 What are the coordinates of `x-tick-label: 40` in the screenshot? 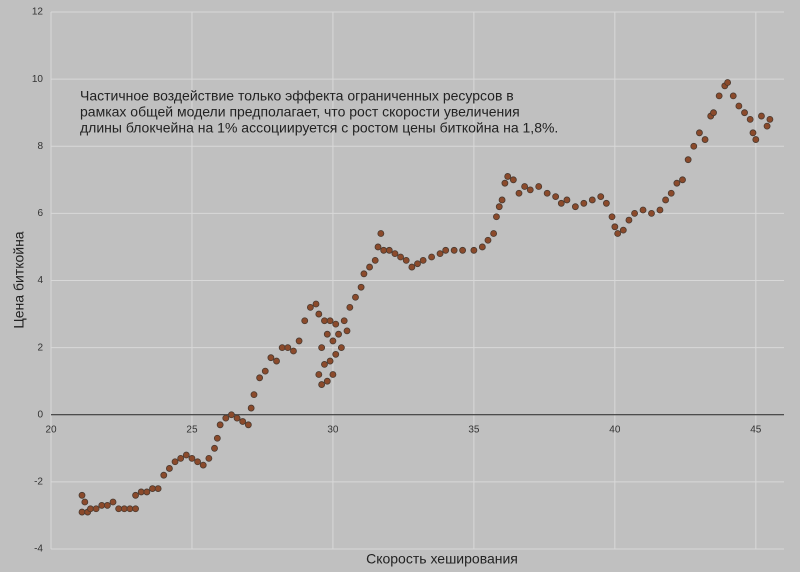 It's located at (615, 429).